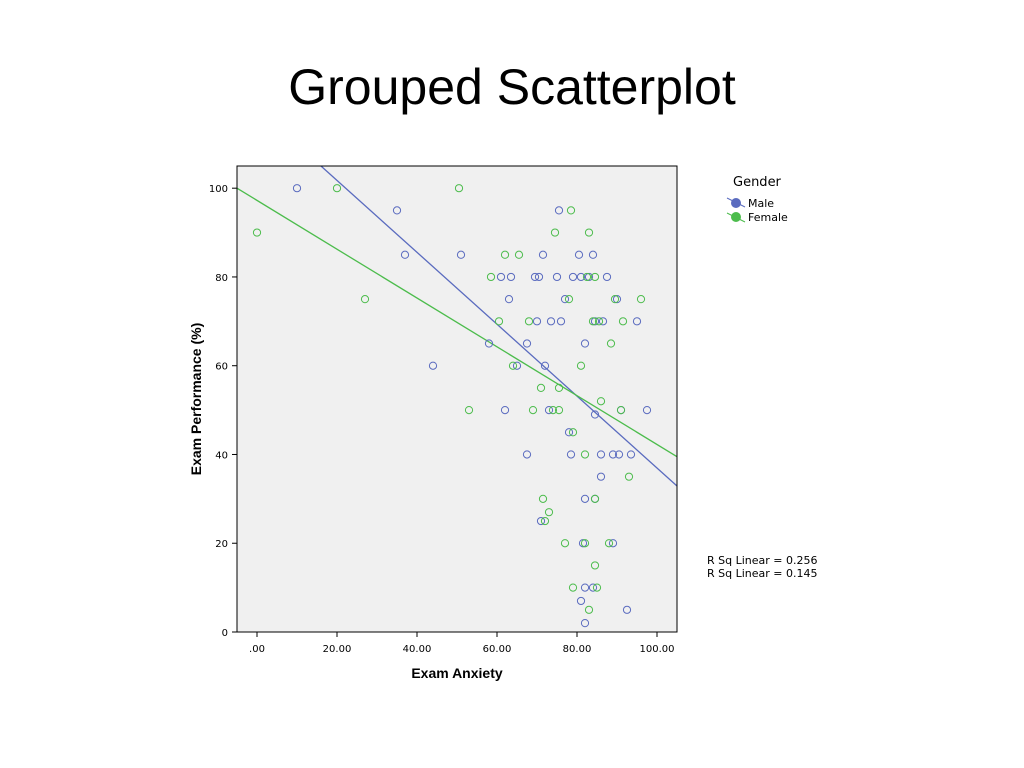  What do you see at coordinates (225, 633) in the screenshot?
I see `y-tick-label: 0` at bounding box center [225, 633].